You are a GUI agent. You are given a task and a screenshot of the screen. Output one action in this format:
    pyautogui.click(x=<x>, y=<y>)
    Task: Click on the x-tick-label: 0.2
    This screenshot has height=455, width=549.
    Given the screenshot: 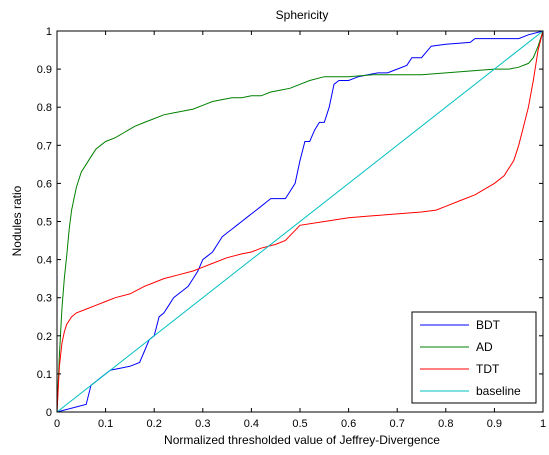 What is the action you would take?
    pyautogui.click(x=154, y=424)
    